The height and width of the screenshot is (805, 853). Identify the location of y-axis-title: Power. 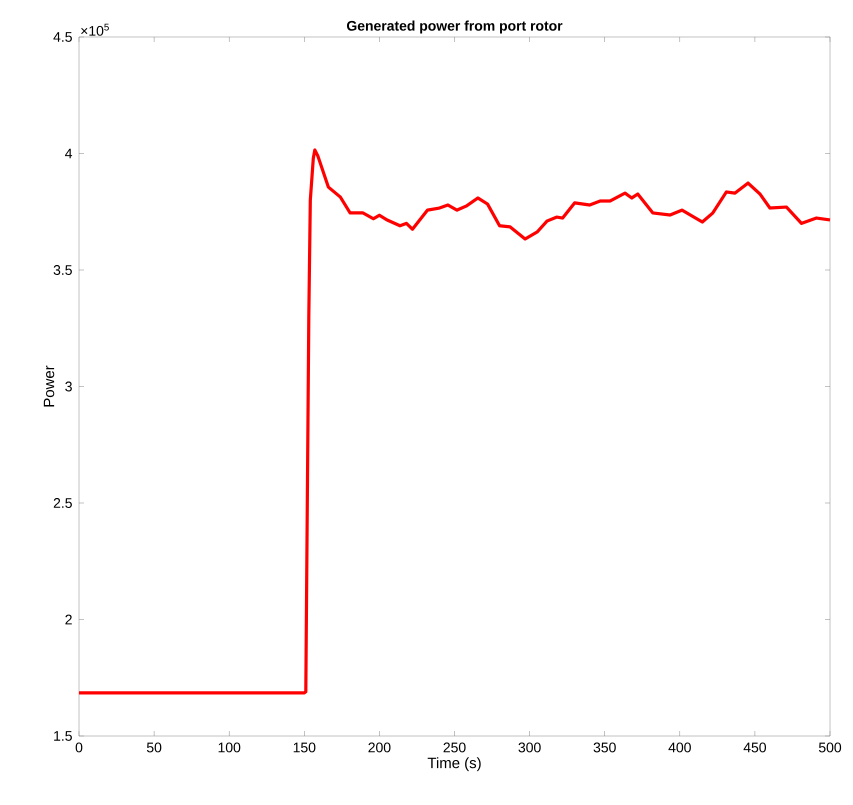
(49, 386).